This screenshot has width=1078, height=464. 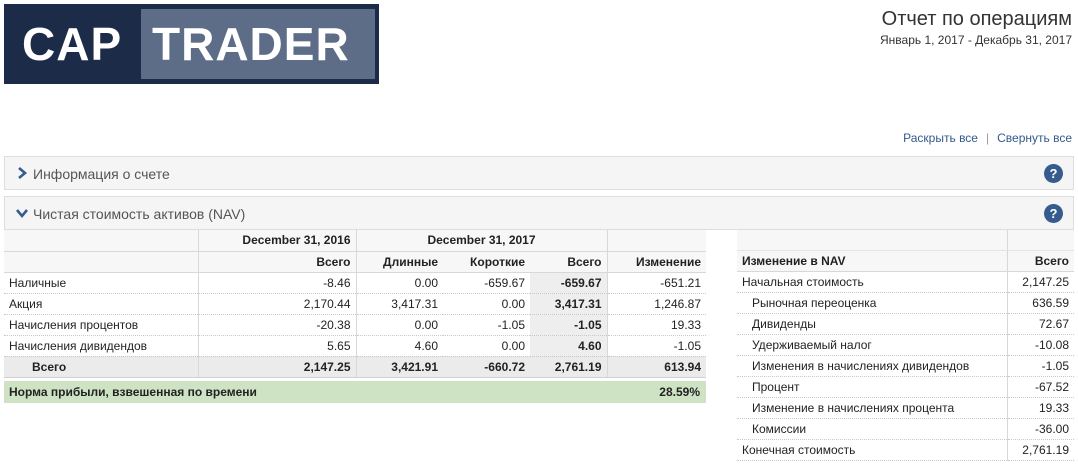 I want to click on twr-label: Норма прибыли, взвешенная по времени, so click(x=133, y=392).